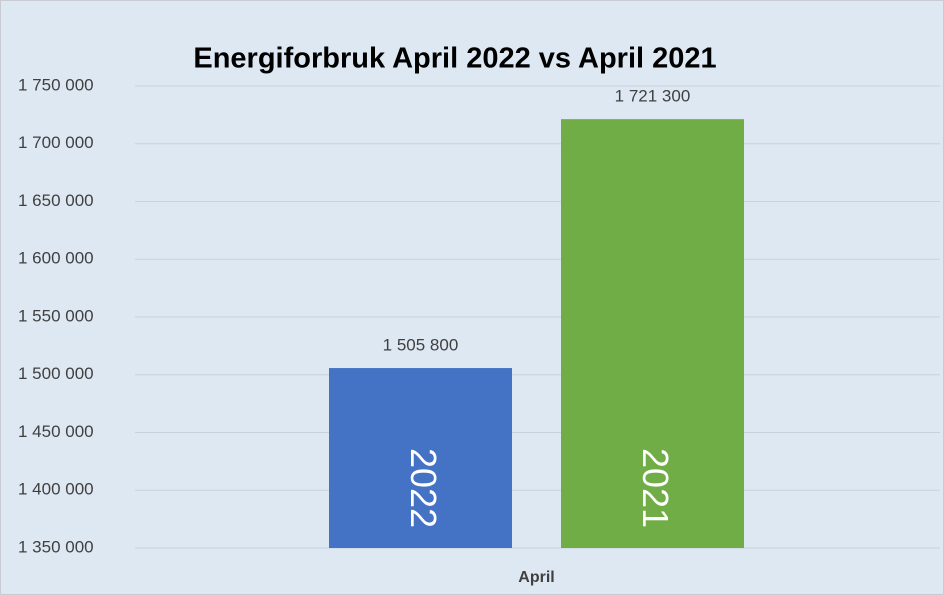 The width and height of the screenshot is (944, 595). I want to click on y-tick-label: 1 400 000, so click(56, 489).